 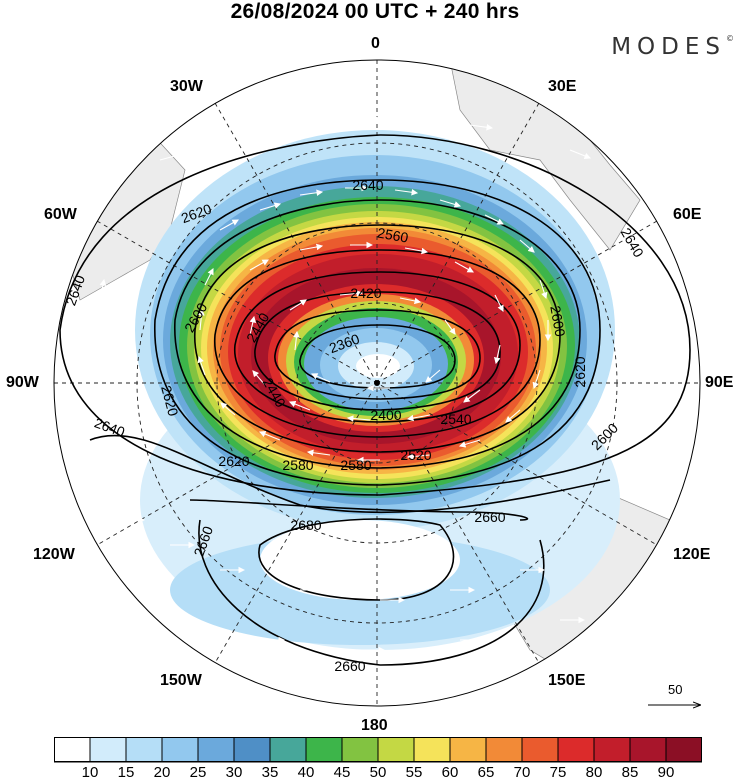 I want to click on colorbar-tick-label: 30, so click(x=234, y=772).